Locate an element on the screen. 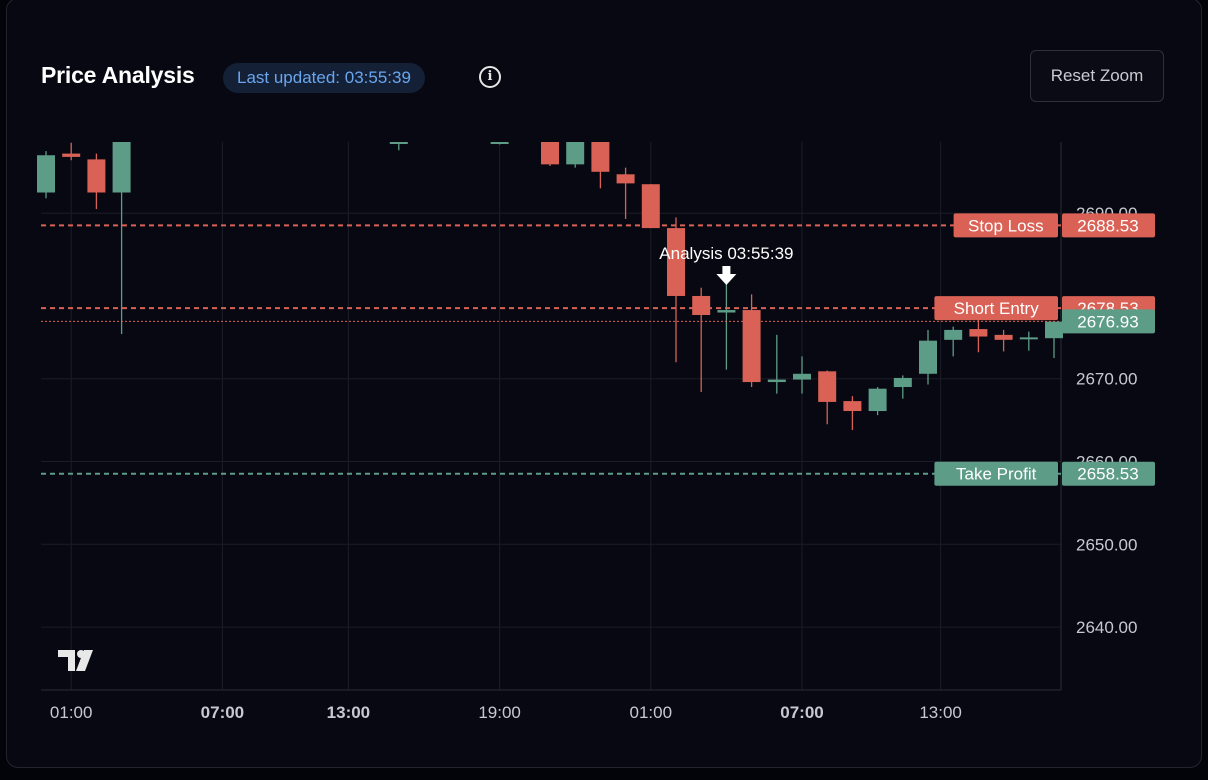 This screenshot has width=1208, height=780. y-tick-label: 2670.00 is located at coordinates (1106, 379).